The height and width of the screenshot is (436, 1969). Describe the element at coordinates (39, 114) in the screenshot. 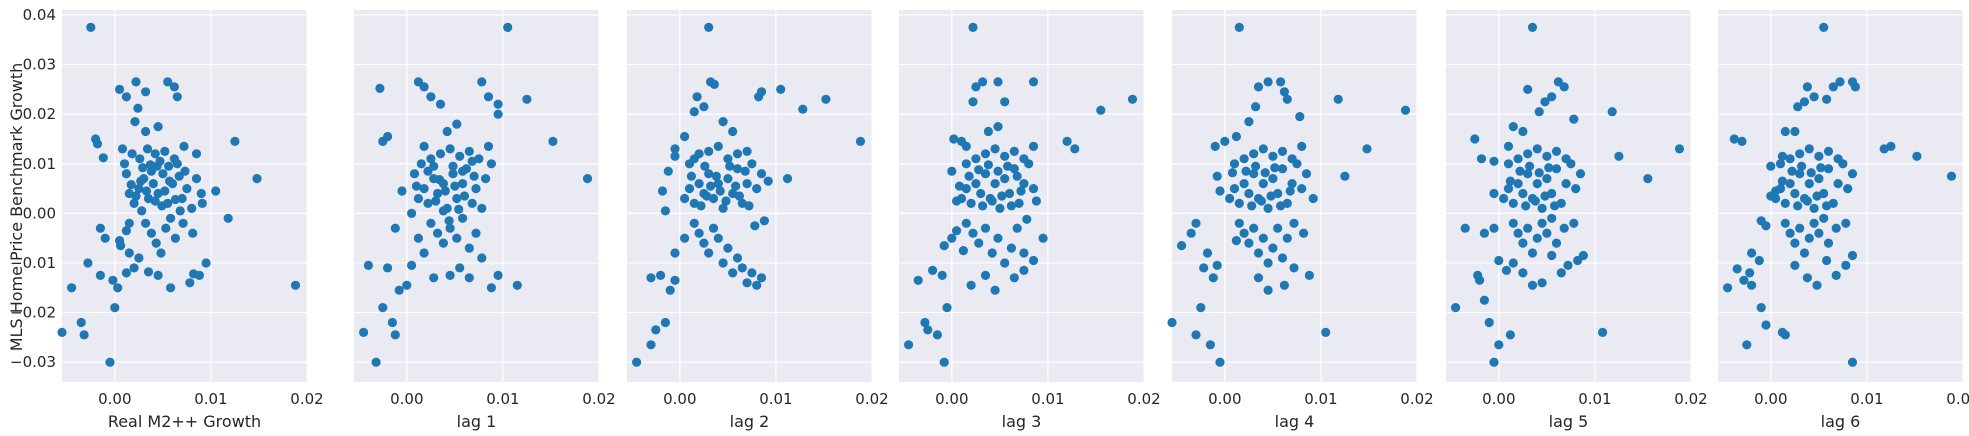

I see `y-tick-label: 0.02` at that location.